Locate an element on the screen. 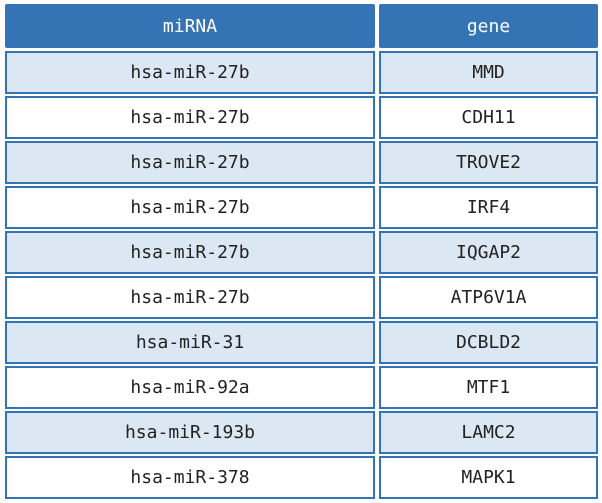  table-cell: TROVE2 is located at coordinates (488, 162).